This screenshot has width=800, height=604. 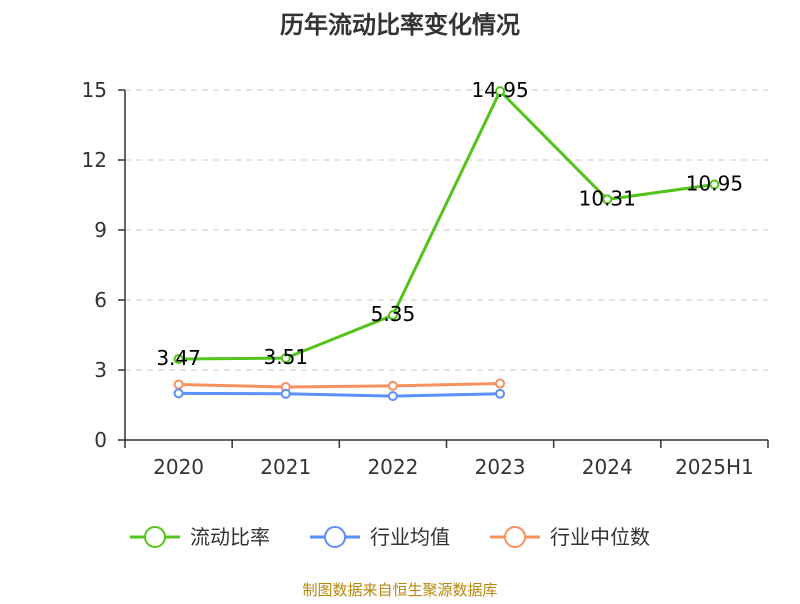 I want to click on legend-item: 流动比率, so click(x=200, y=537).